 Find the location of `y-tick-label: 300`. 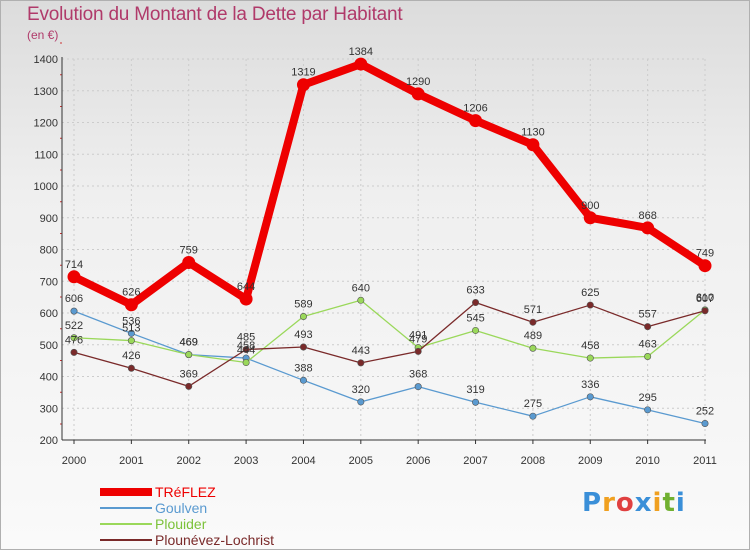

y-tick-label: 300 is located at coordinates (49, 409).